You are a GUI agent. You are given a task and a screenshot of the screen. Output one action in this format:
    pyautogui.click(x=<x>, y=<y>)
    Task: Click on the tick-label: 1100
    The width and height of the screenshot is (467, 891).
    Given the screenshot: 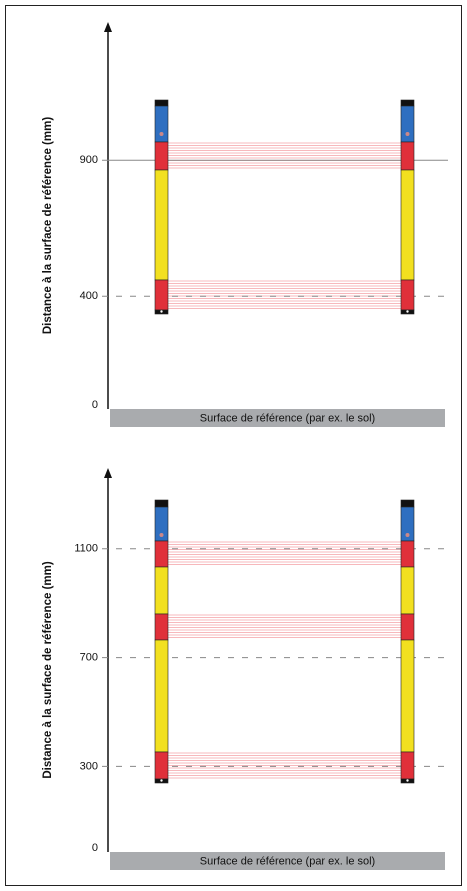 What is the action you would take?
    pyautogui.click(x=86, y=549)
    